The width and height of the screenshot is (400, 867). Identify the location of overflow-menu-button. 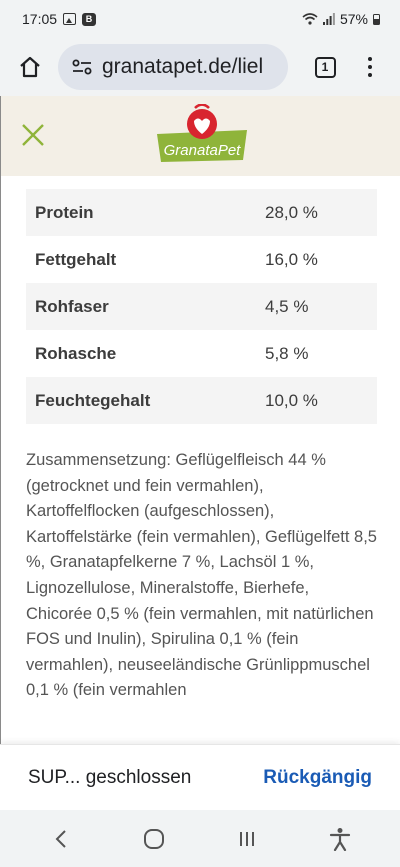
(370, 67).